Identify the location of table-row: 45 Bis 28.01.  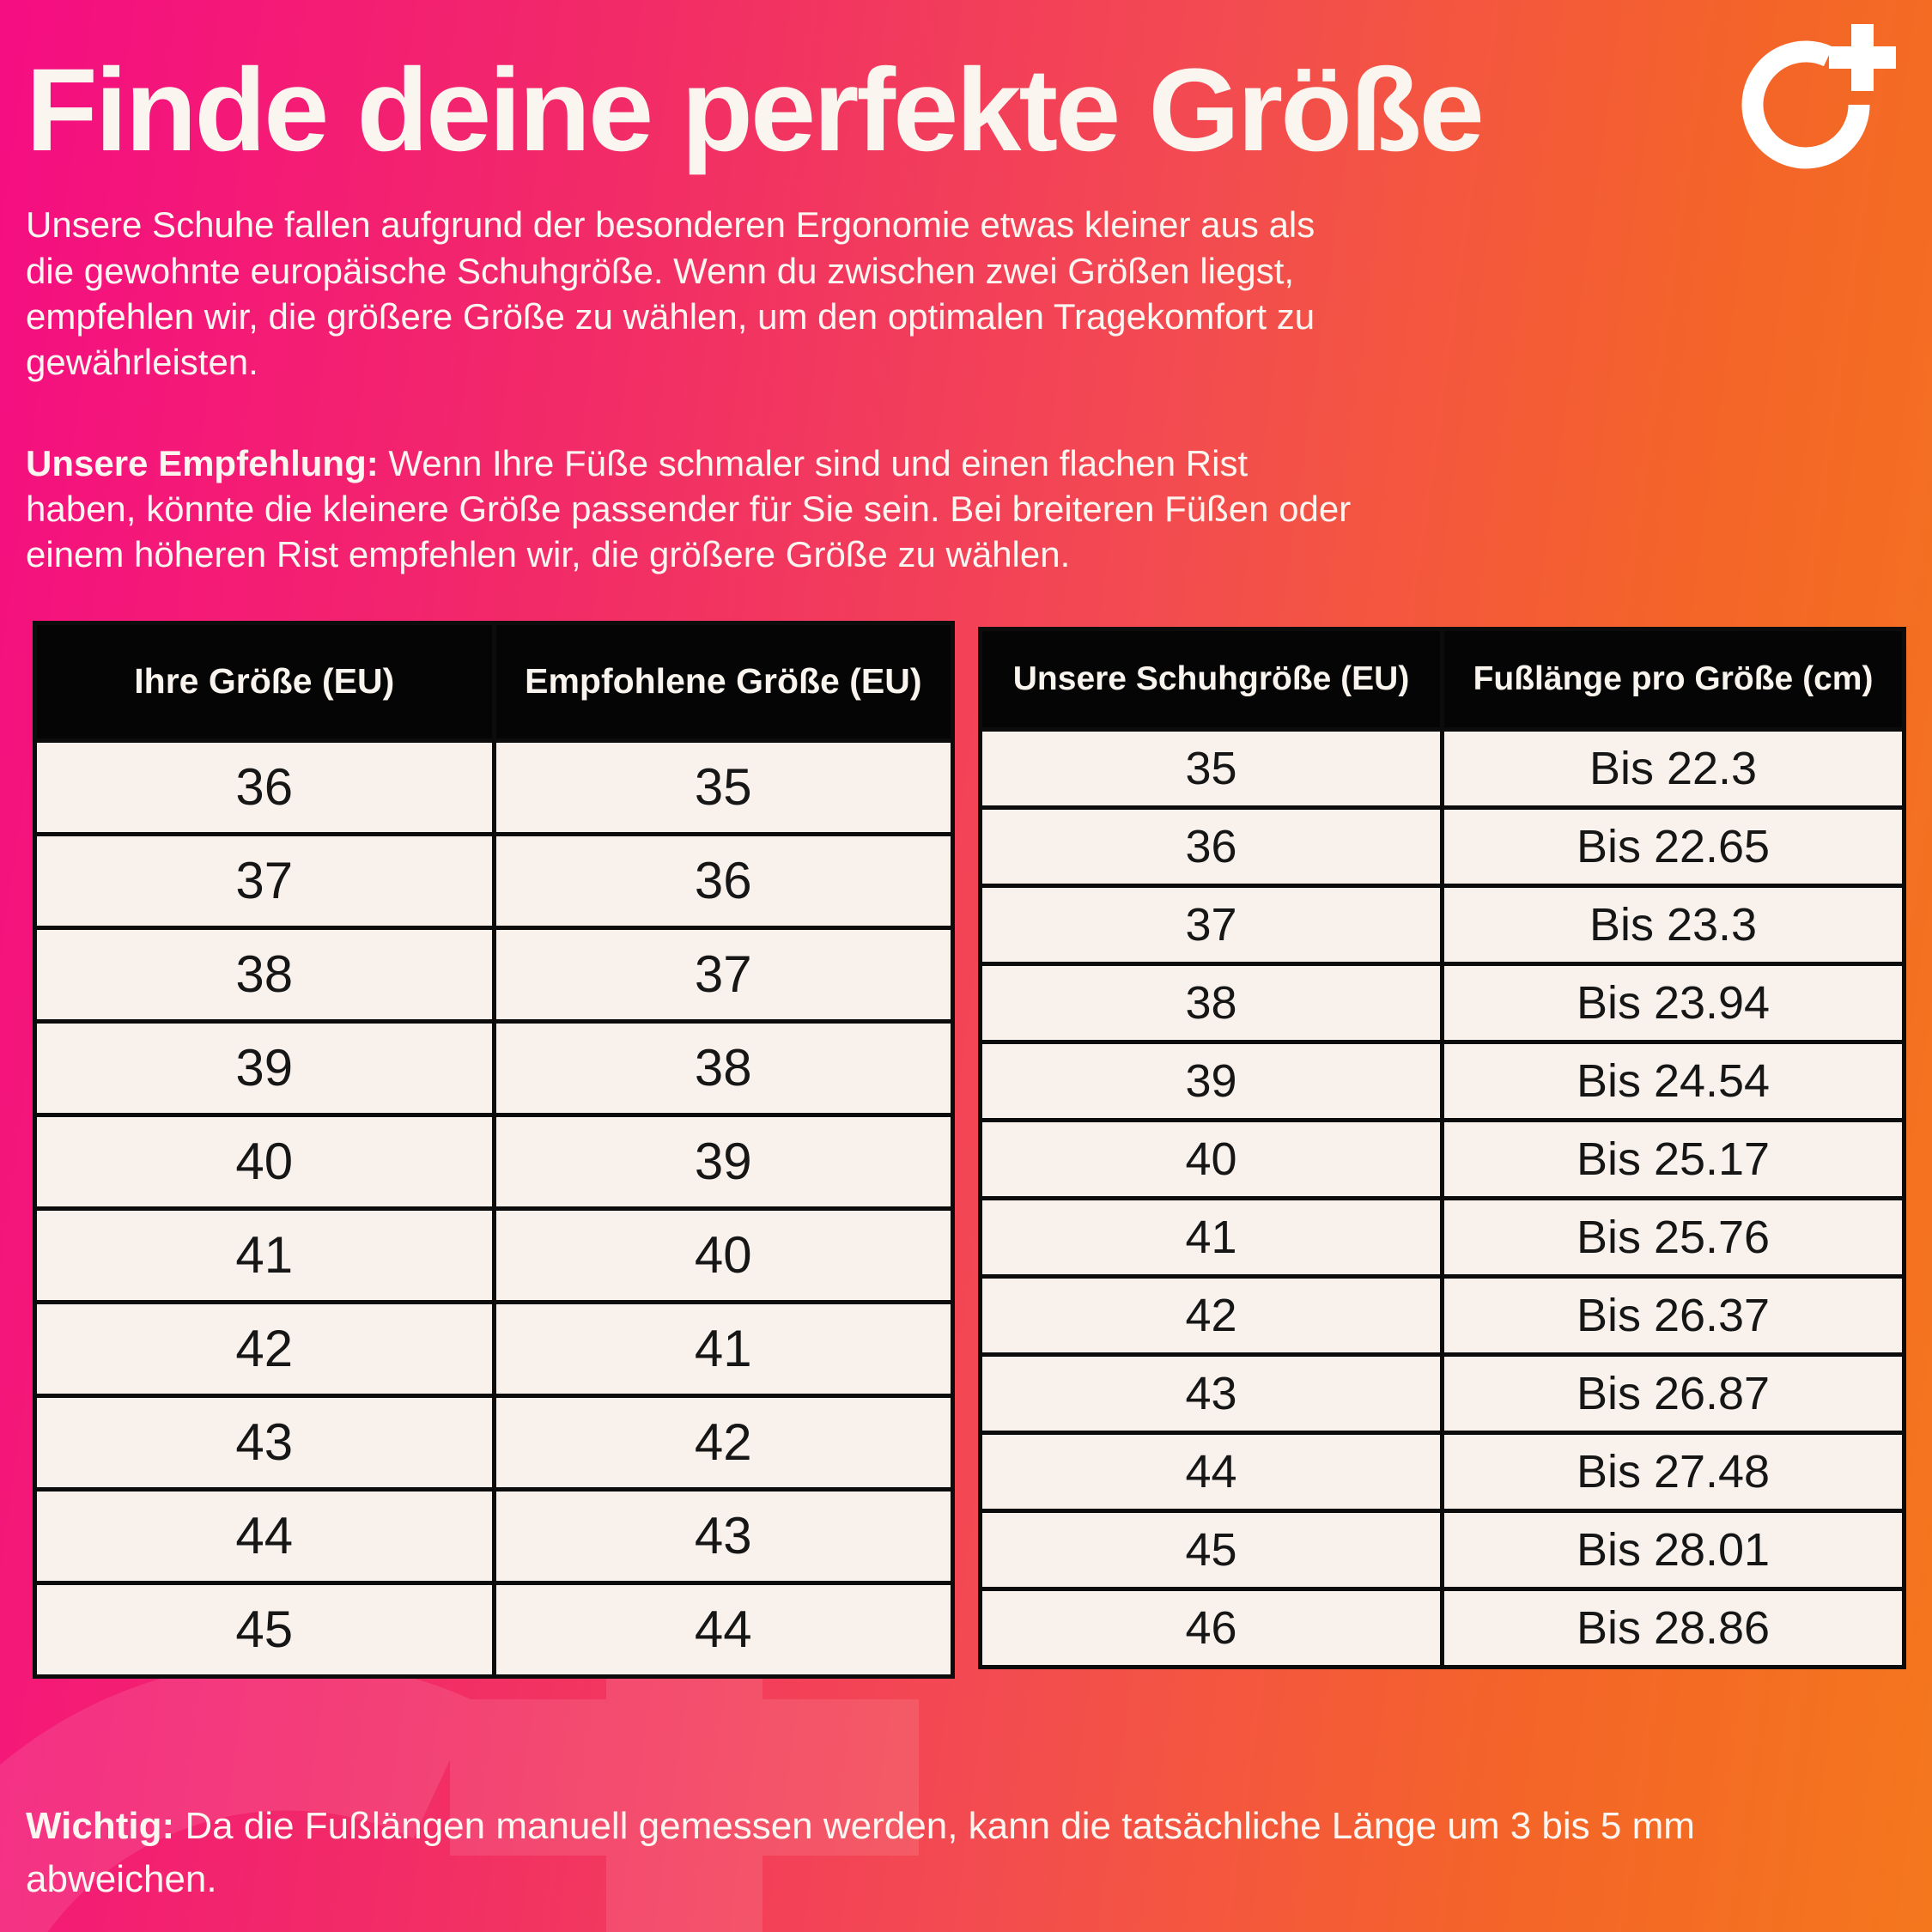
(1442, 1550).